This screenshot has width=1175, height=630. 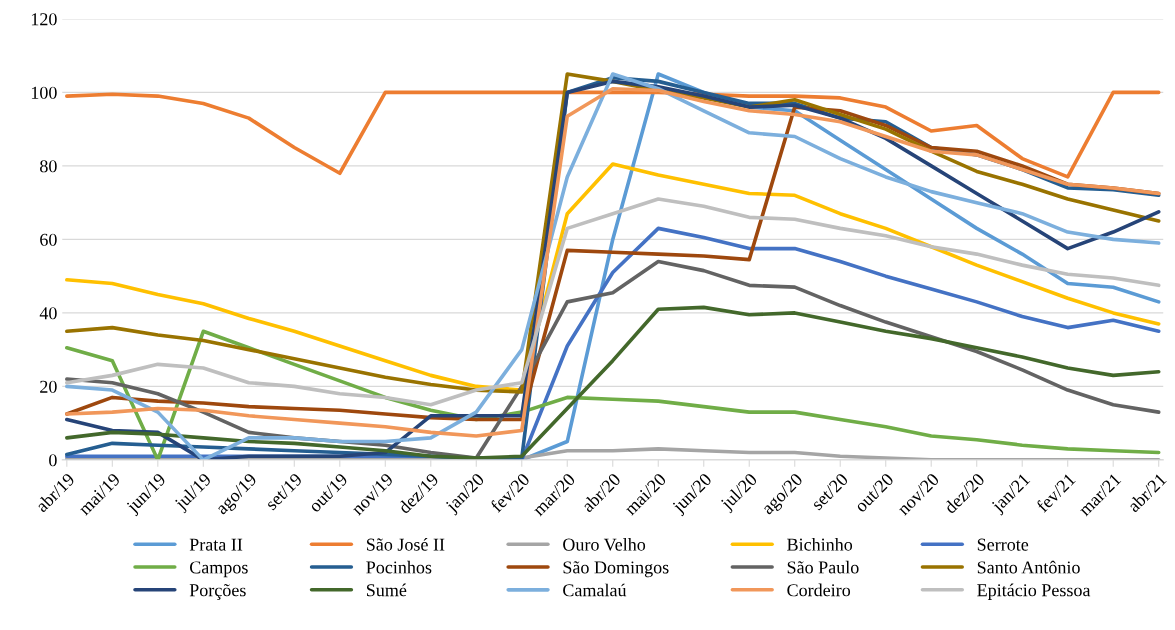 What do you see at coordinates (44, 92) in the screenshot?
I see `y-tick-label: 100` at bounding box center [44, 92].